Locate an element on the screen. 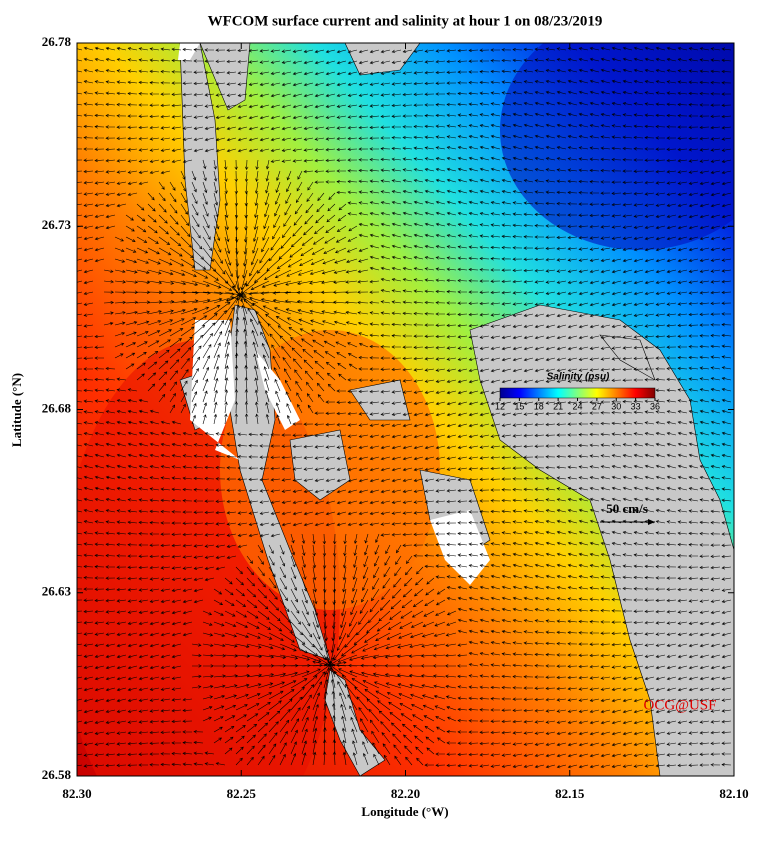 The width and height of the screenshot is (770, 864). credit: OCG@USF is located at coordinates (679, 705).